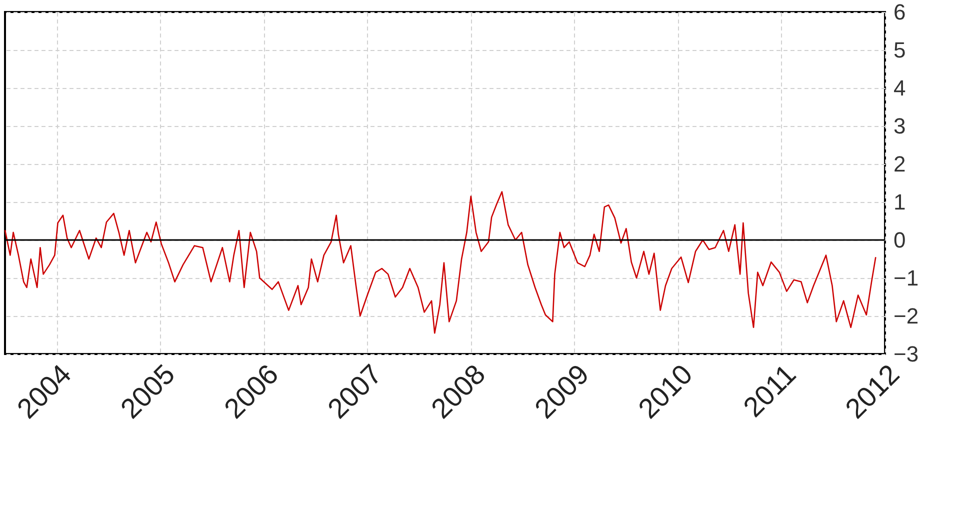 Image resolution: width=960 pixels, height=510 pixels. What do you see at coordinates (906, 354) in the screenshot?
I see `y-tick-label: −3` at bounding box center [906, 354].